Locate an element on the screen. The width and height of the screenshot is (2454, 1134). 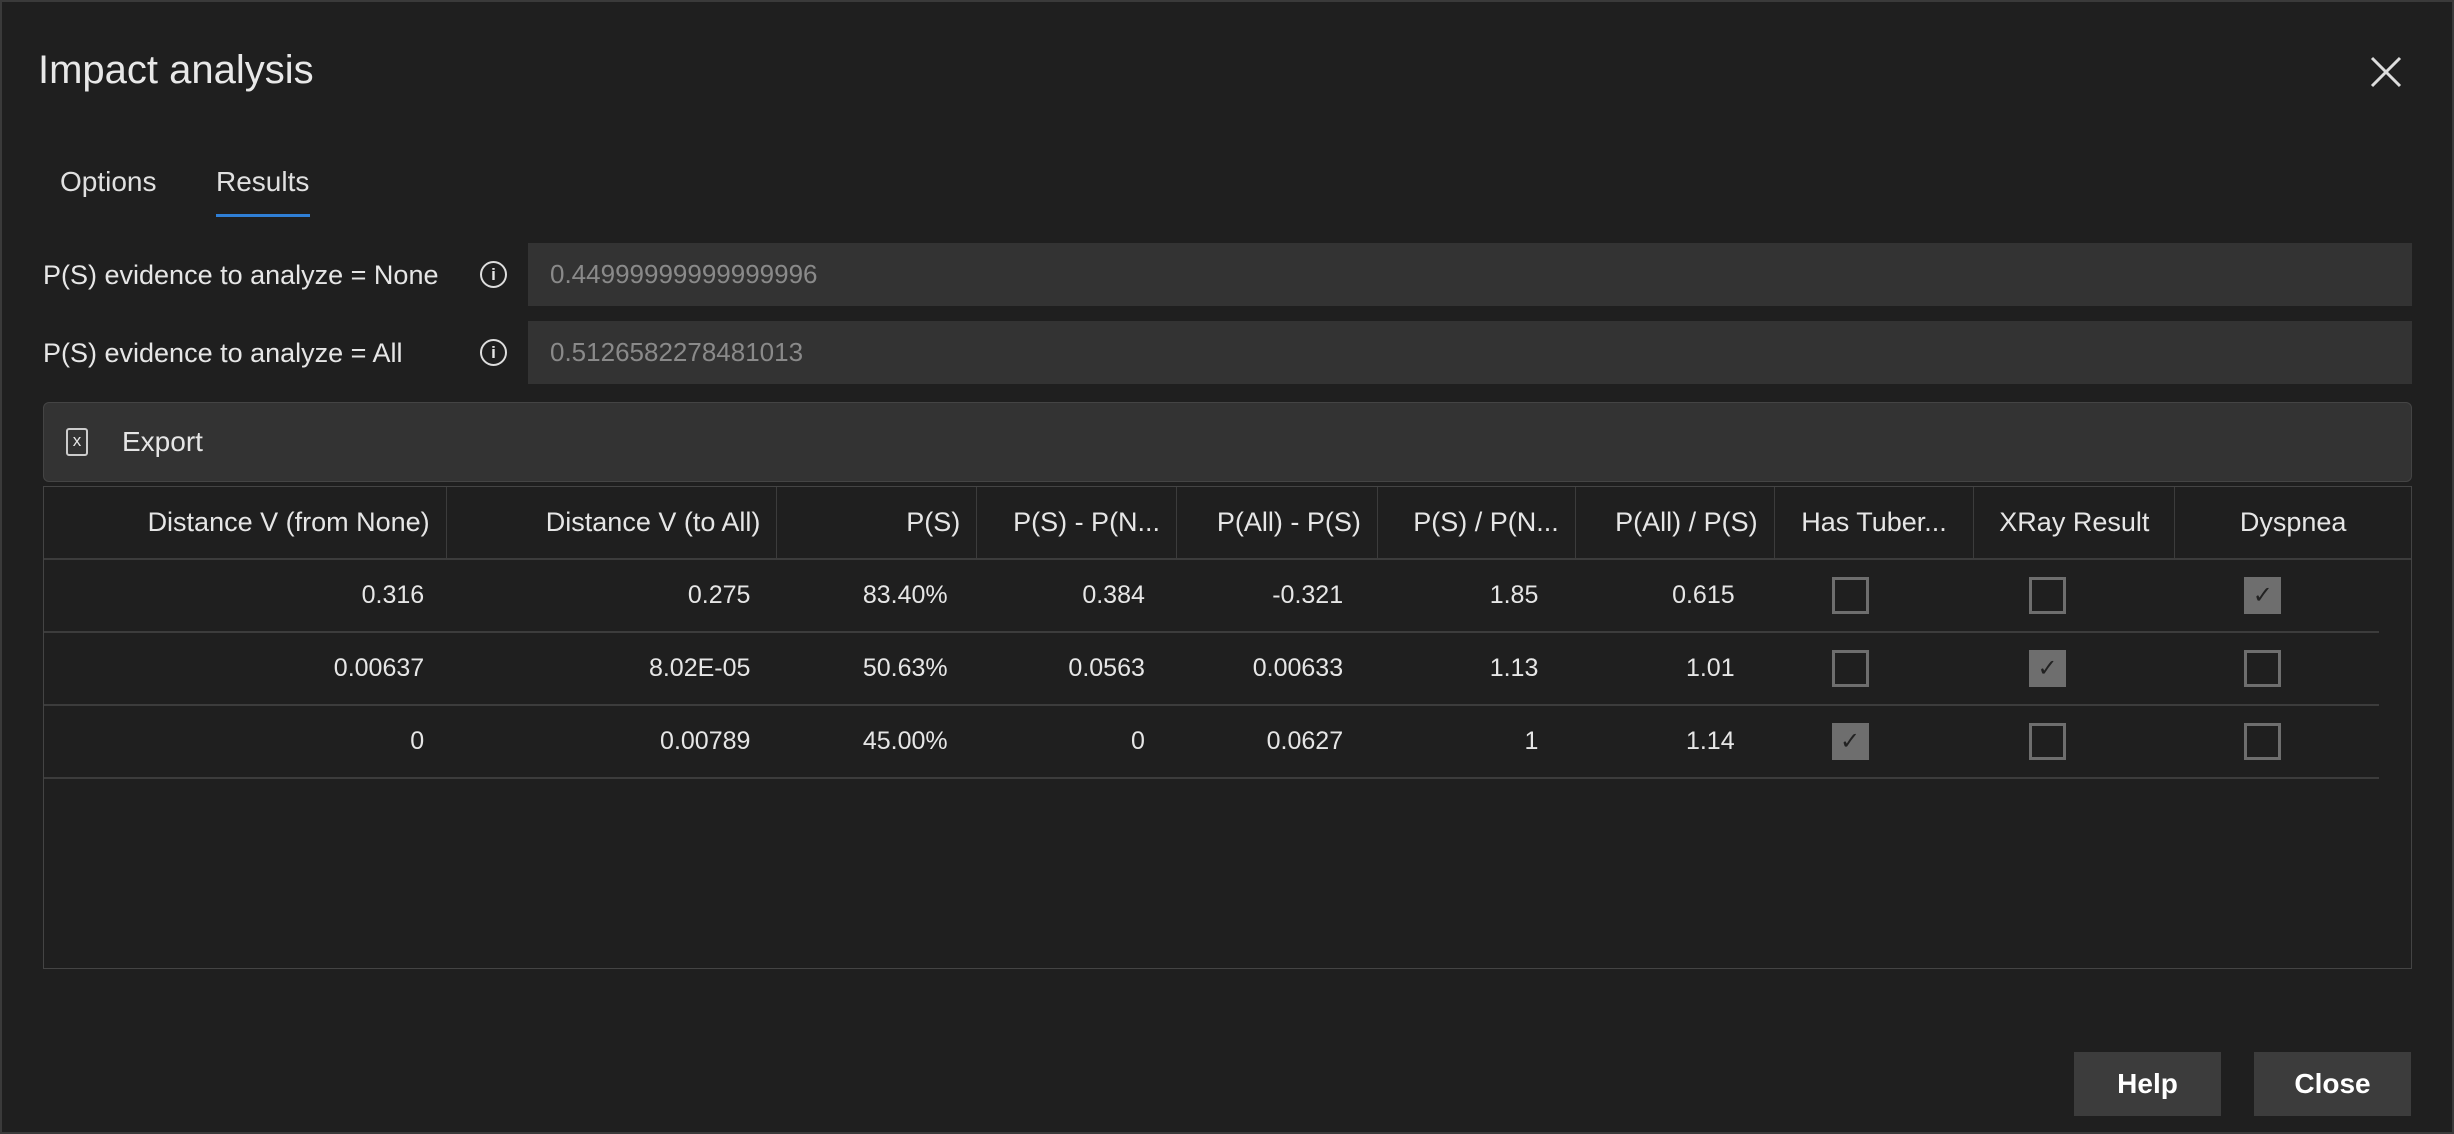
tab-results: Results is located at coordinates (263, 181).